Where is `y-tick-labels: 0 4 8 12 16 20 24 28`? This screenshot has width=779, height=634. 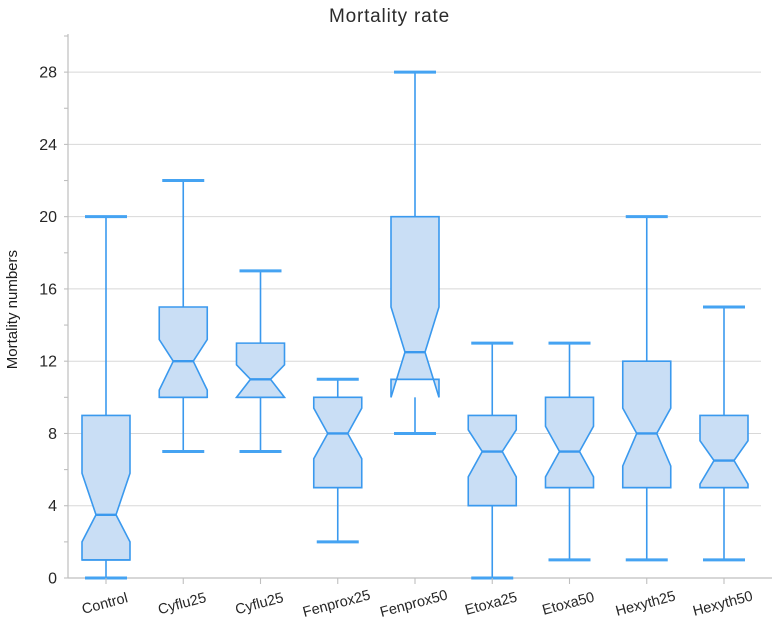
y-tick-labels: 0 4 8 12 16 20 24 28 is located at coordinates (48, 326).